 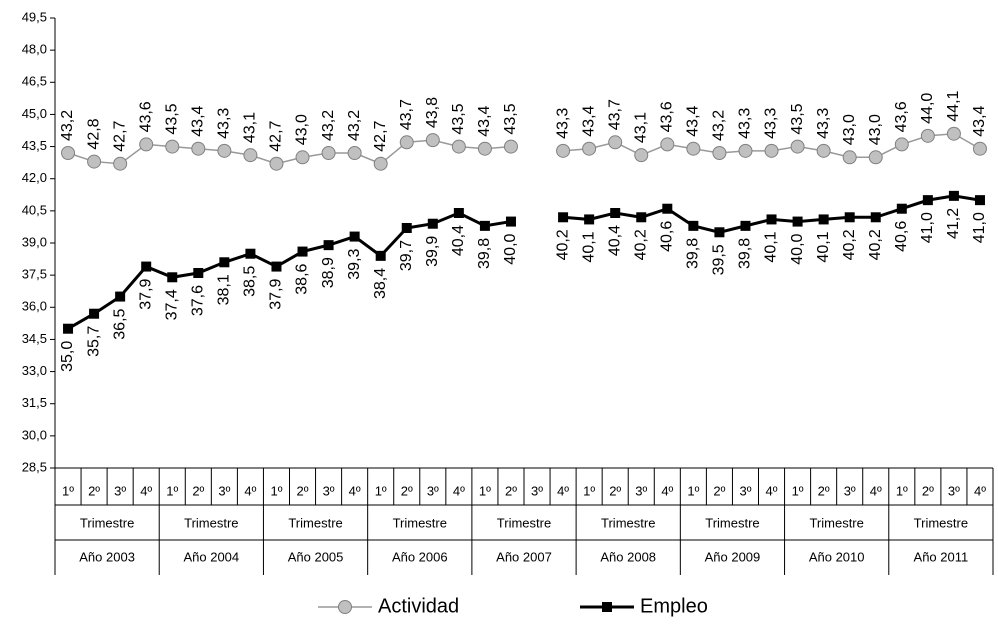 What do you see at coordinates (733, 556) in the screenshot?
I see `x-group-label: Año 2009` at bounding box center [733, 556].